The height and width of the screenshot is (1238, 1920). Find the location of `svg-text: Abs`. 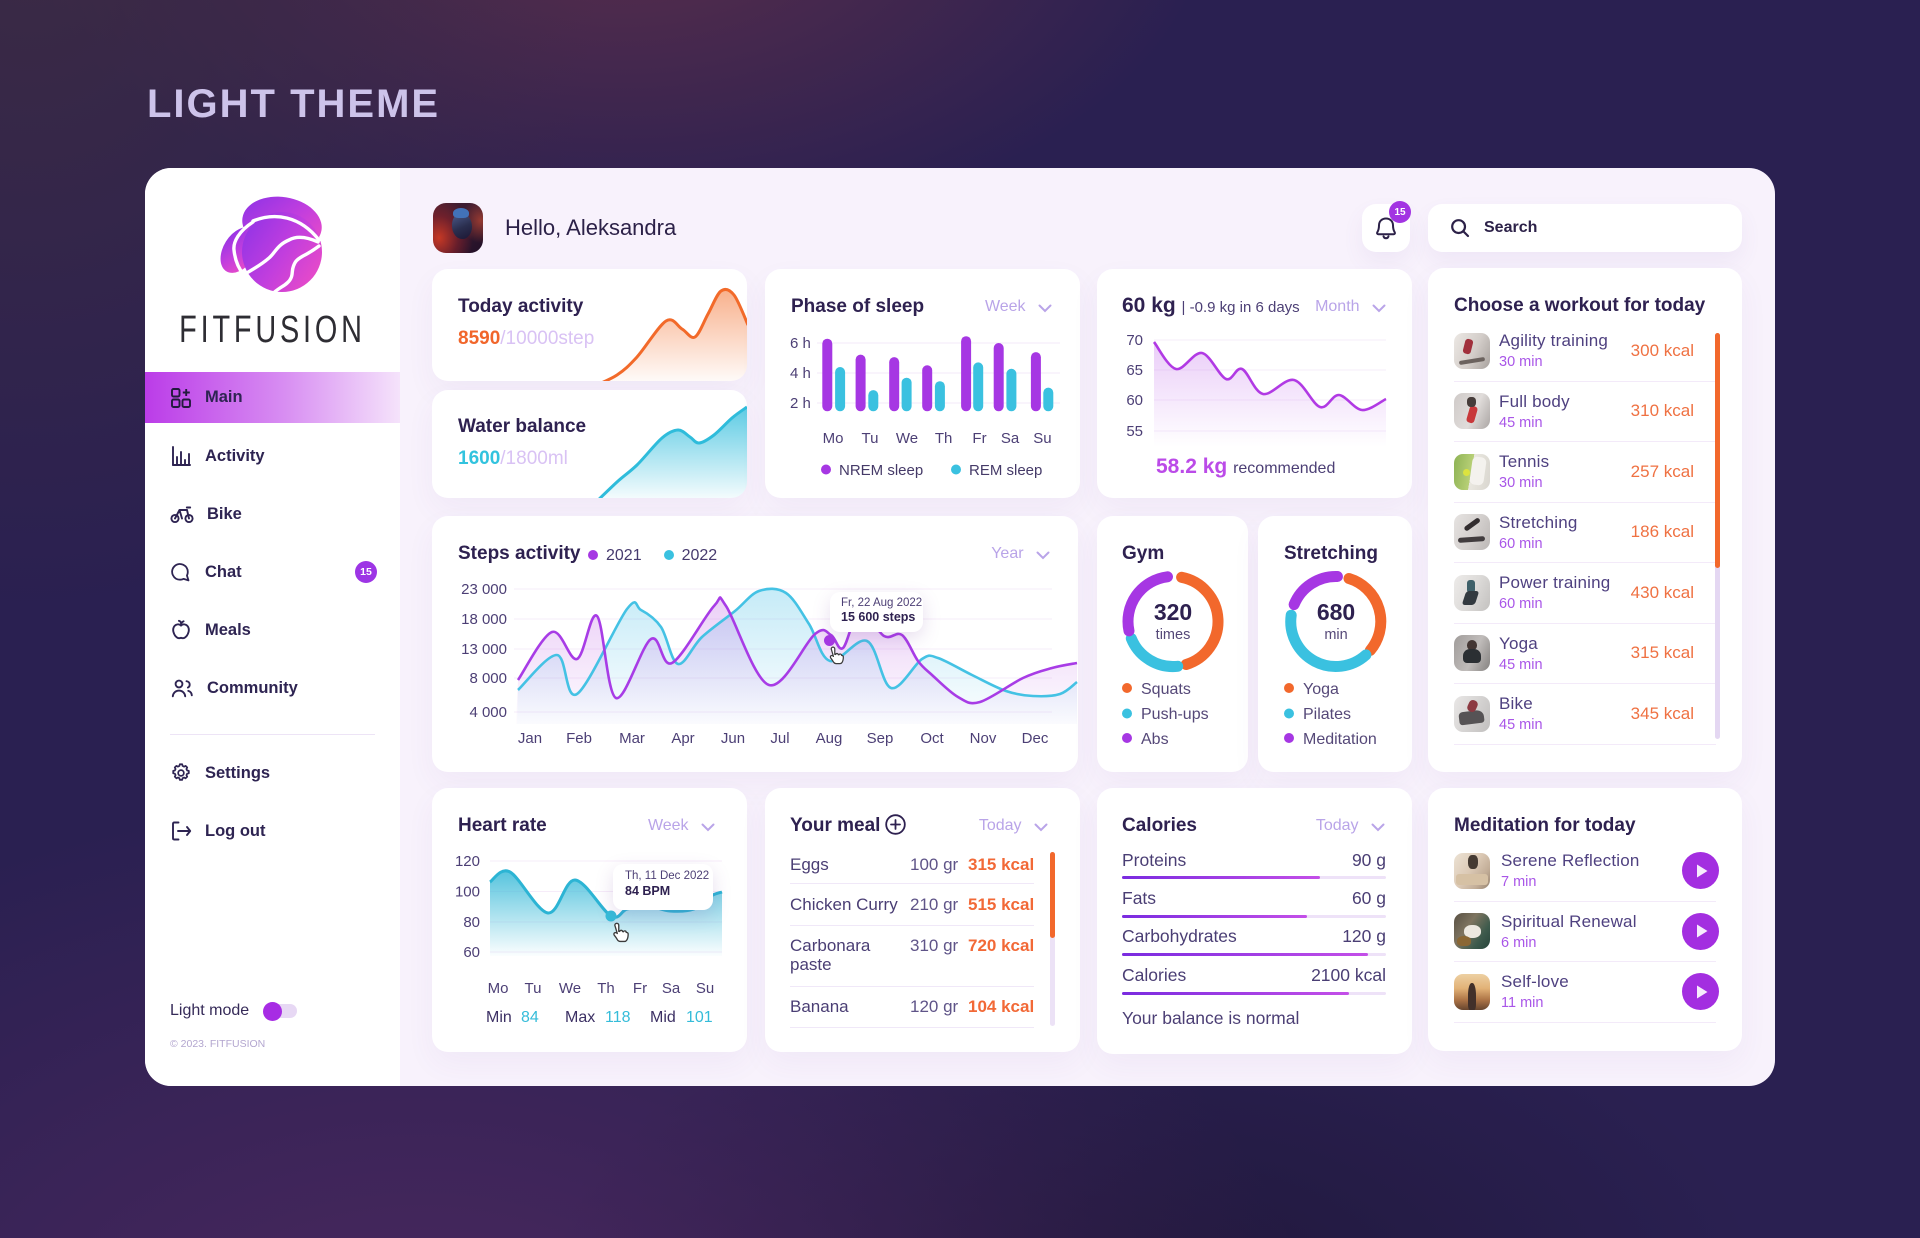

svg-text: Abs is located at coordinates (1155, 739).